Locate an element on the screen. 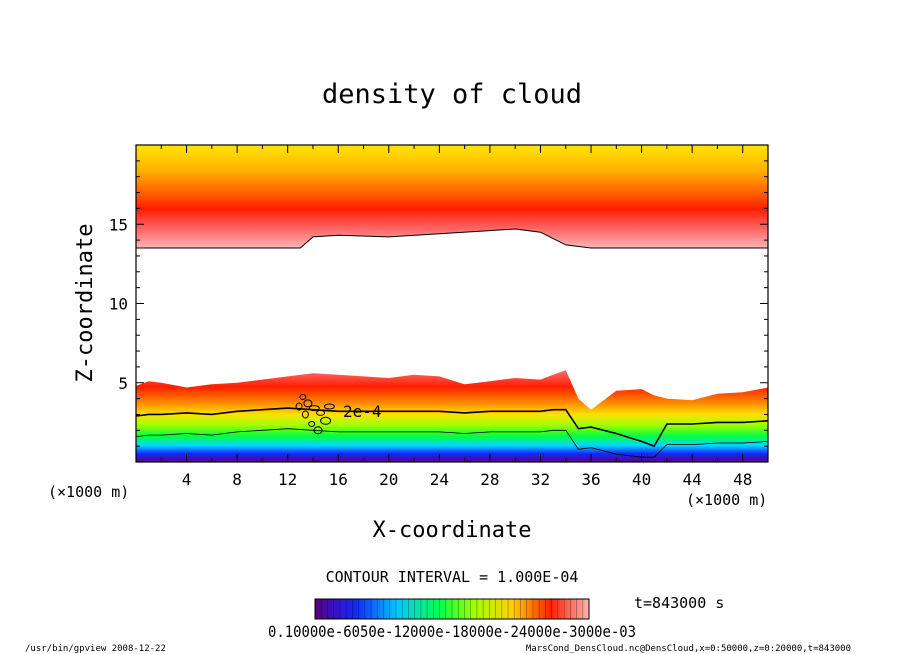 Image resolution: width=904 pixels, height=654 pixels. x-tick-label: 4 is located at coordinates (187, 479).